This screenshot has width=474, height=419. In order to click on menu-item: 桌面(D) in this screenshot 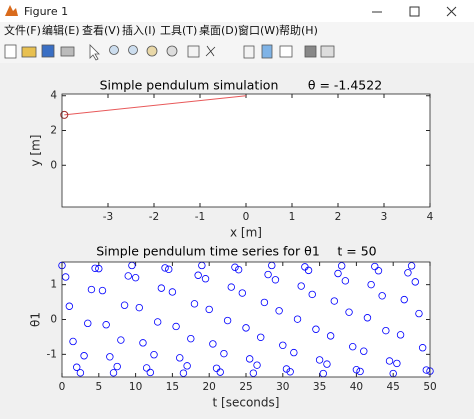, I will do `click(218, 30)`.